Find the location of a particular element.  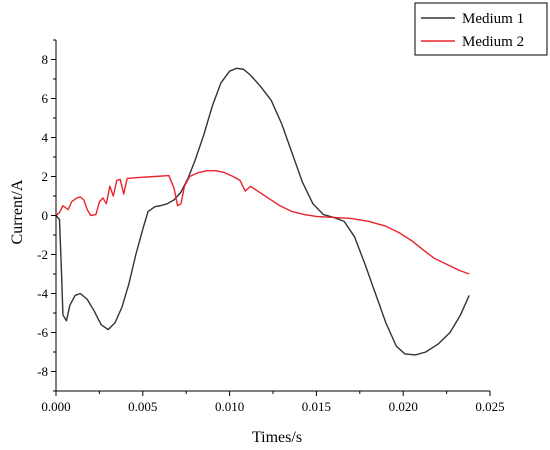

legend-label-2: Medium 2 is located at coordinates (493, 42).